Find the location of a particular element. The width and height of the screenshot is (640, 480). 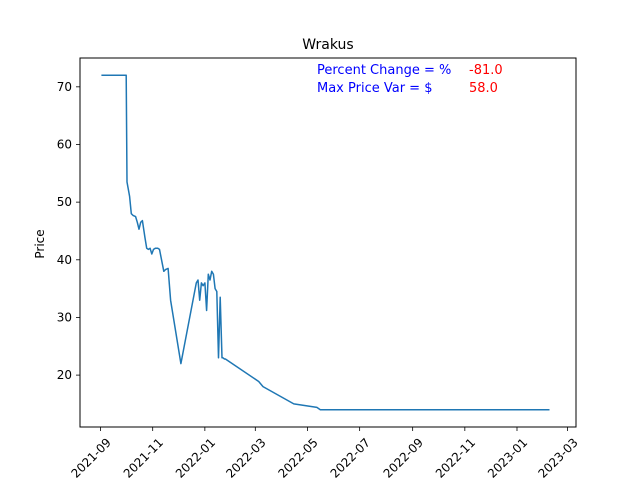

y-tick-label: 20 is located at coordinates (64, 375).